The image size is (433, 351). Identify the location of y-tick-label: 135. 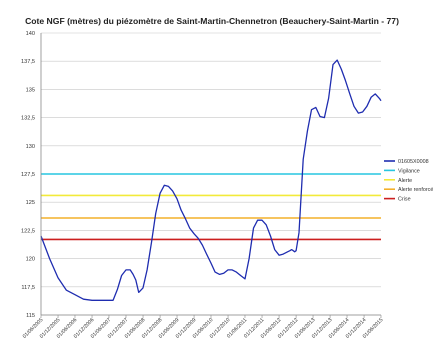
(30, 90).